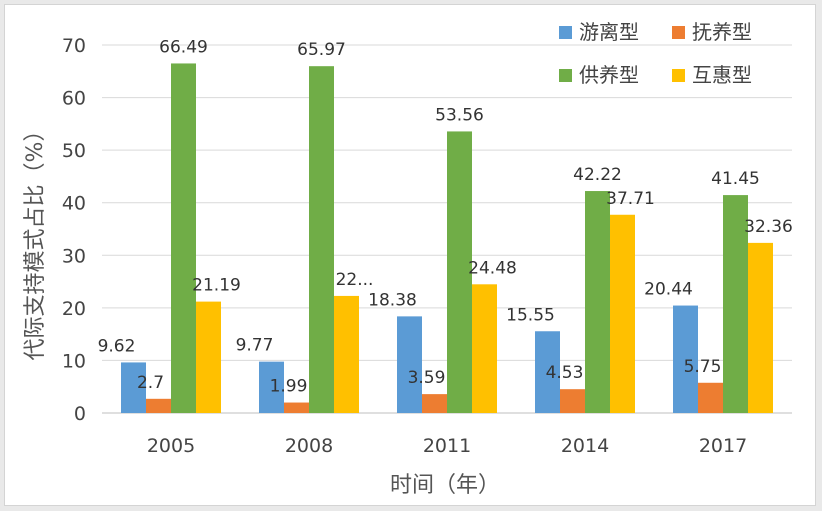  I want to click on legend-label: 游离型, so click(609, 32).